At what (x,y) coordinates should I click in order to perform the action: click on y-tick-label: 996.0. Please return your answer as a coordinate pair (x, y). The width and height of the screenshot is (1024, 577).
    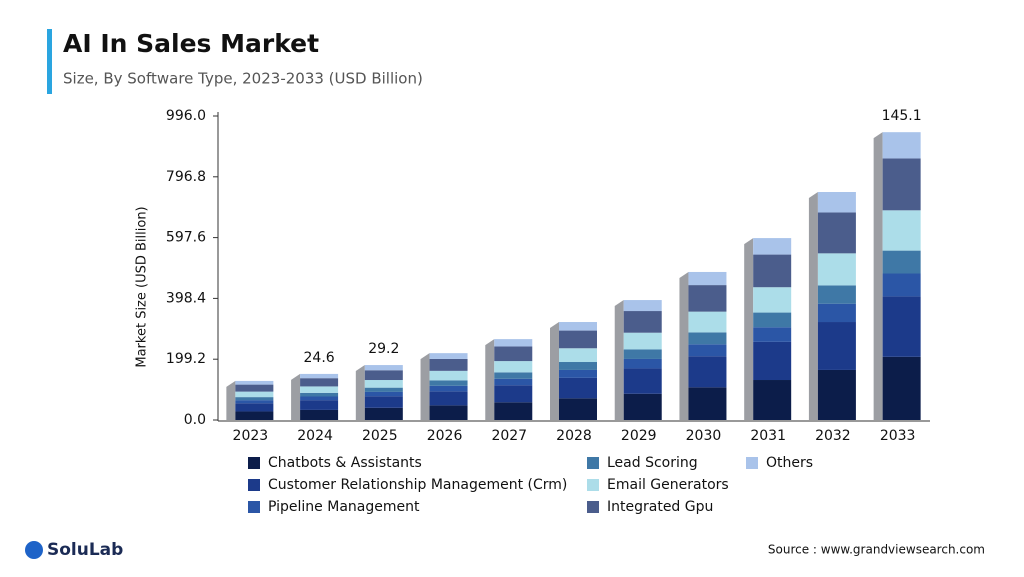
    Looking at the image, I should click on (186, 116).